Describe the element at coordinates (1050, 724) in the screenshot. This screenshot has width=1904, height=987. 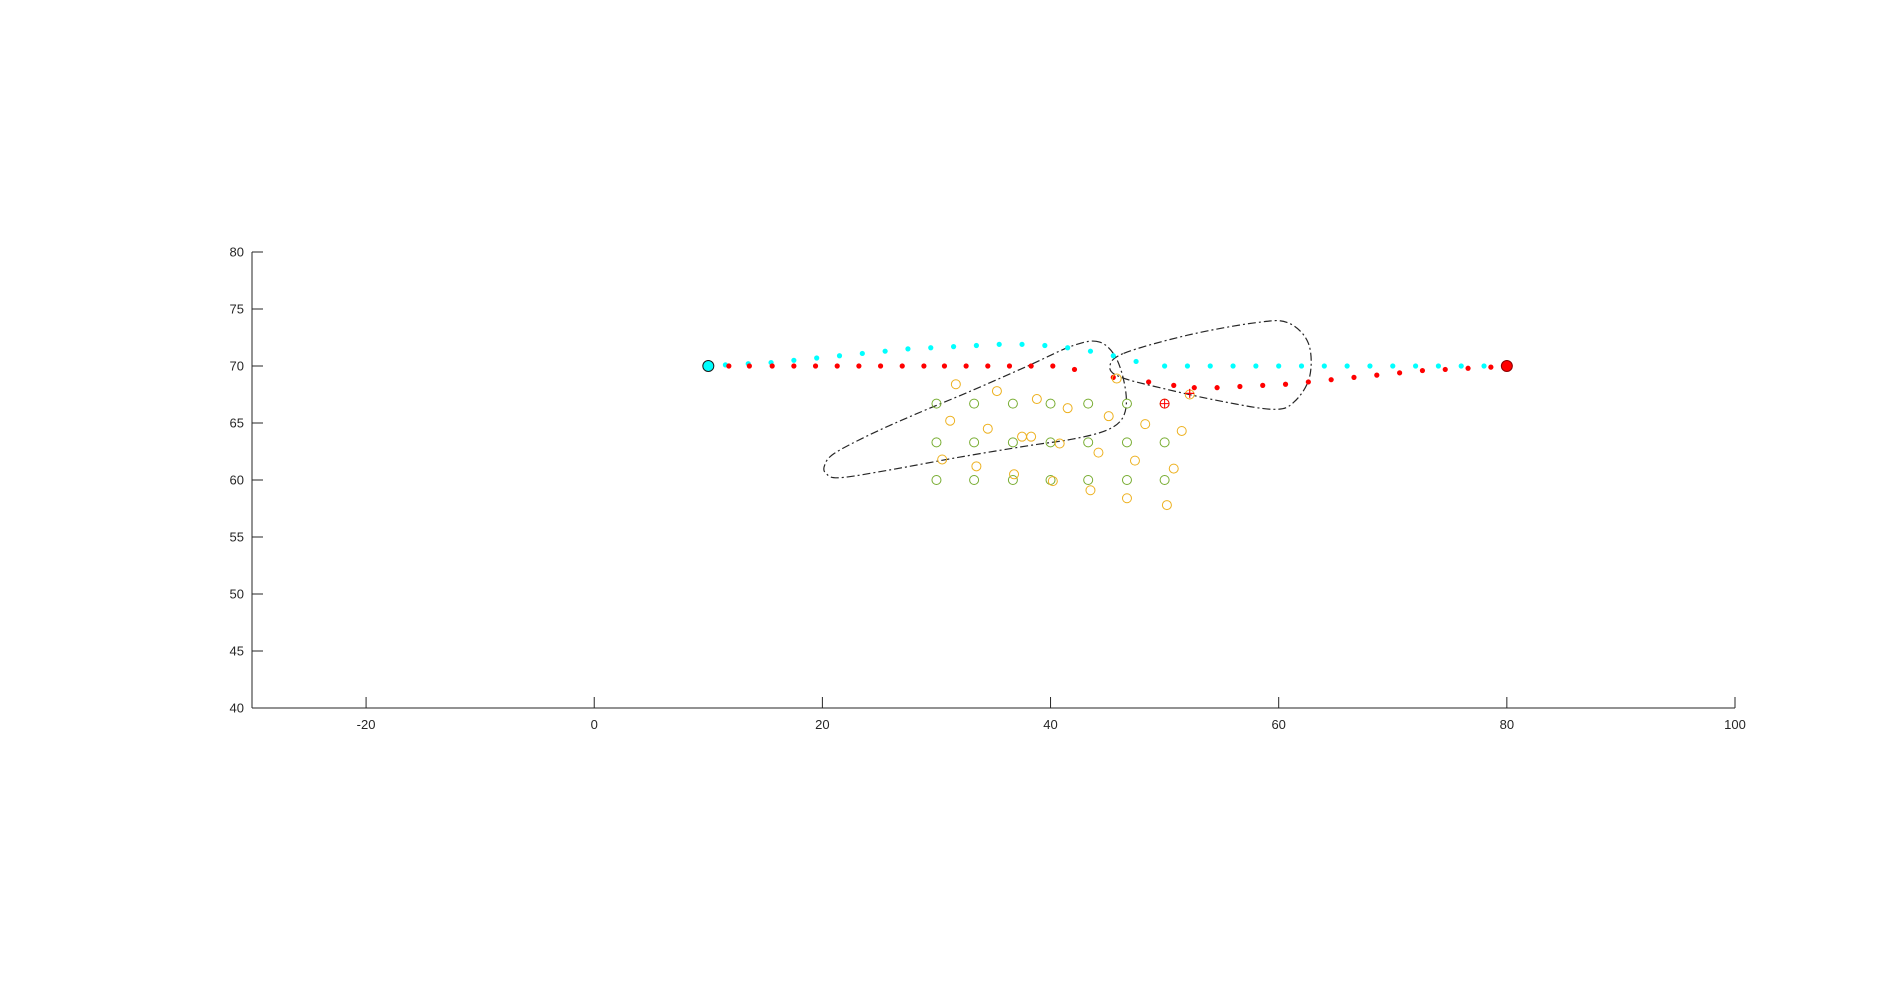
I see `x-tick-label: 40` at that location.